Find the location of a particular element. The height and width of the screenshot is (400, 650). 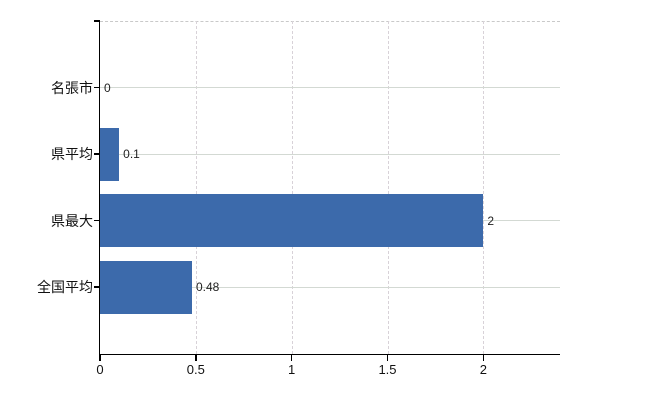

x-axis-tick-label: 1 is located at coordinates (292, 369).